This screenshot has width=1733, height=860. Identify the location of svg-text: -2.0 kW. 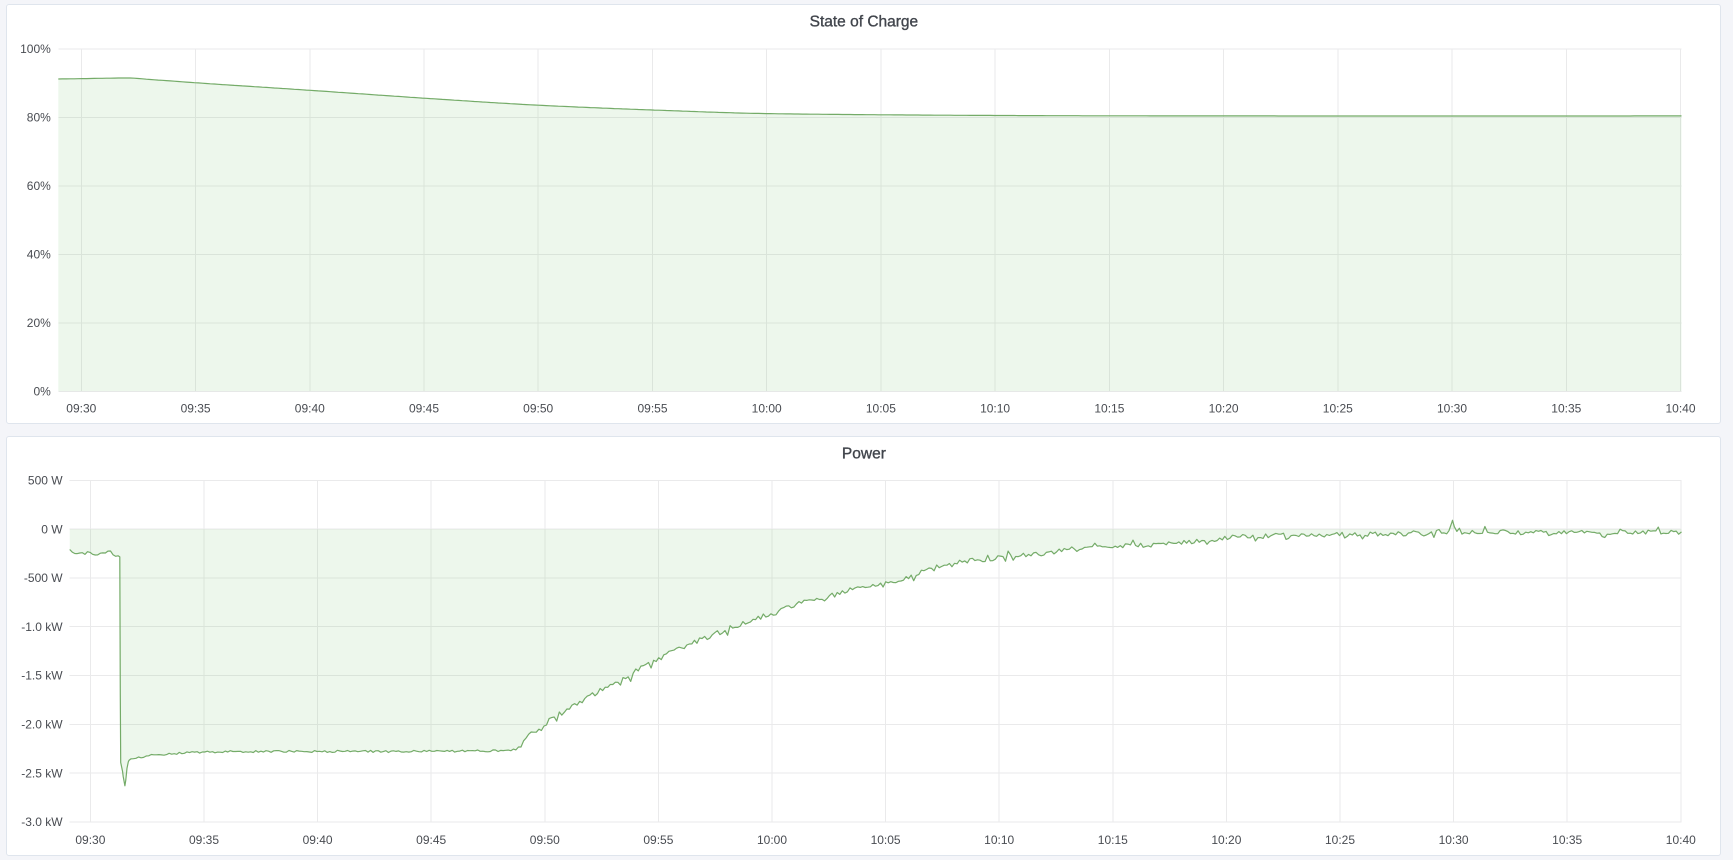
(42, 725).